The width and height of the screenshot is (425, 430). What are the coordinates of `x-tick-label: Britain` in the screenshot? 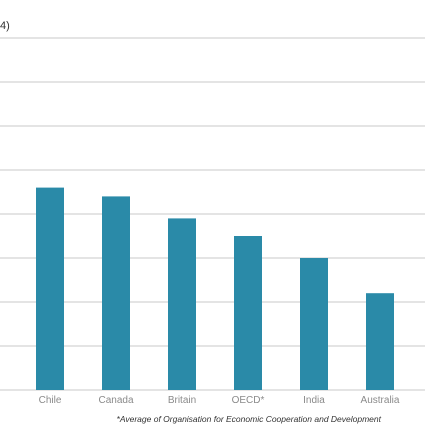 It's located at (182, 400).